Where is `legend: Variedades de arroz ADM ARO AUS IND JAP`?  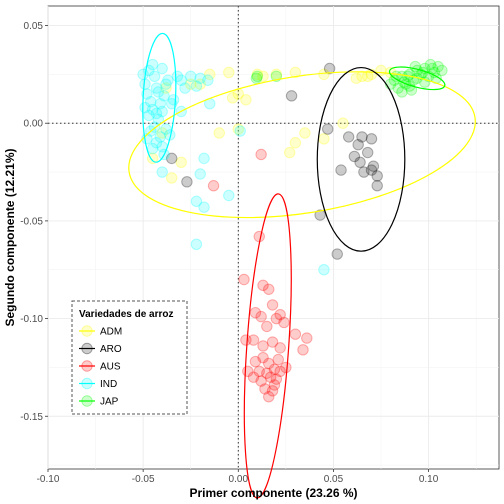 legend: Variedades de arroz ADM ARO AUS IND JAP is located at coordinates (129, 357).